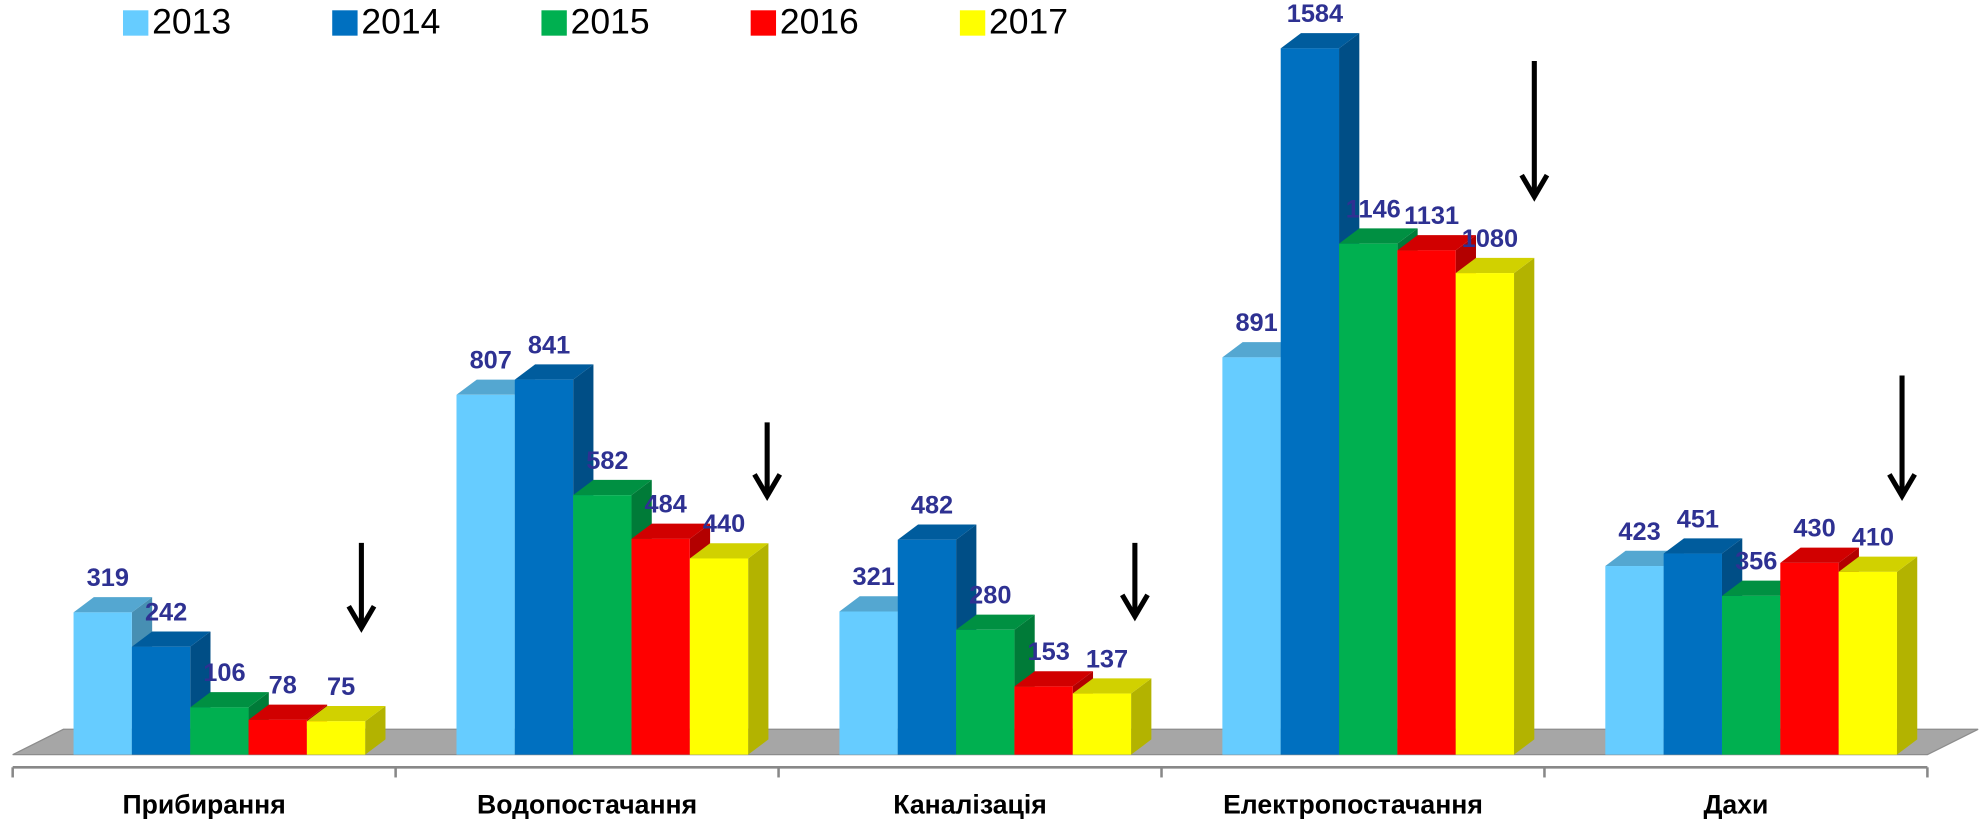 Image resolution: width=1987 pixels, height=822 pixels. I want to click on value-label: 430, so click(1814, 529).